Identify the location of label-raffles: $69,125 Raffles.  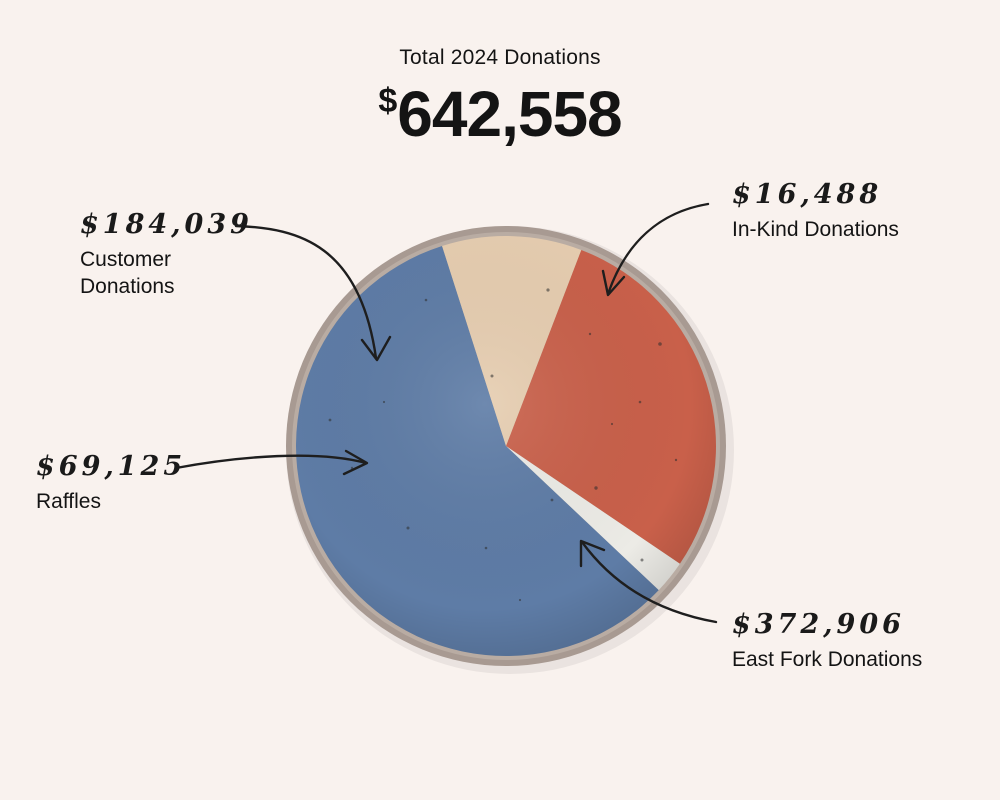
(111, 483).